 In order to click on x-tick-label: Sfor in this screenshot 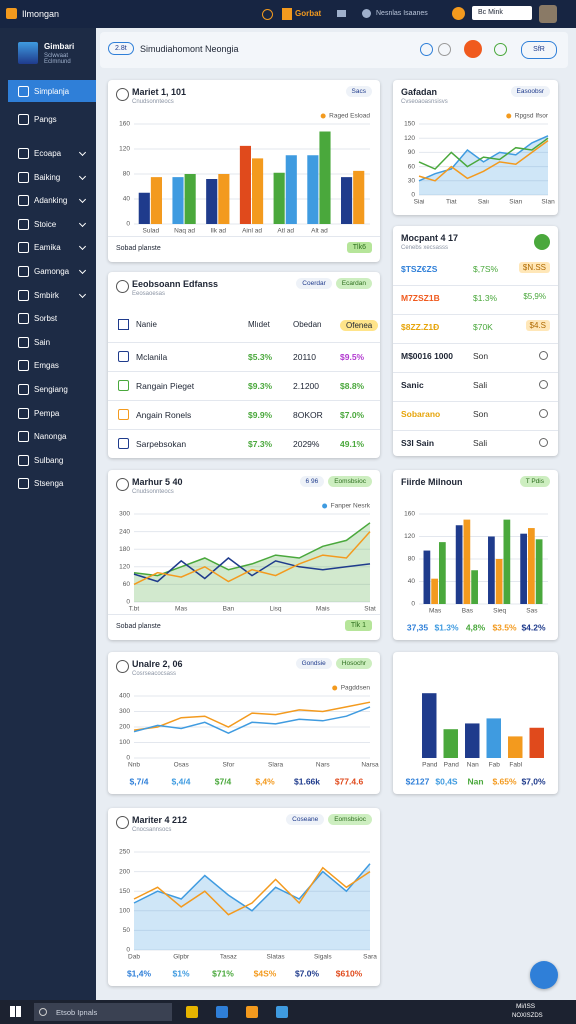, I will do `click(228, 765)`.